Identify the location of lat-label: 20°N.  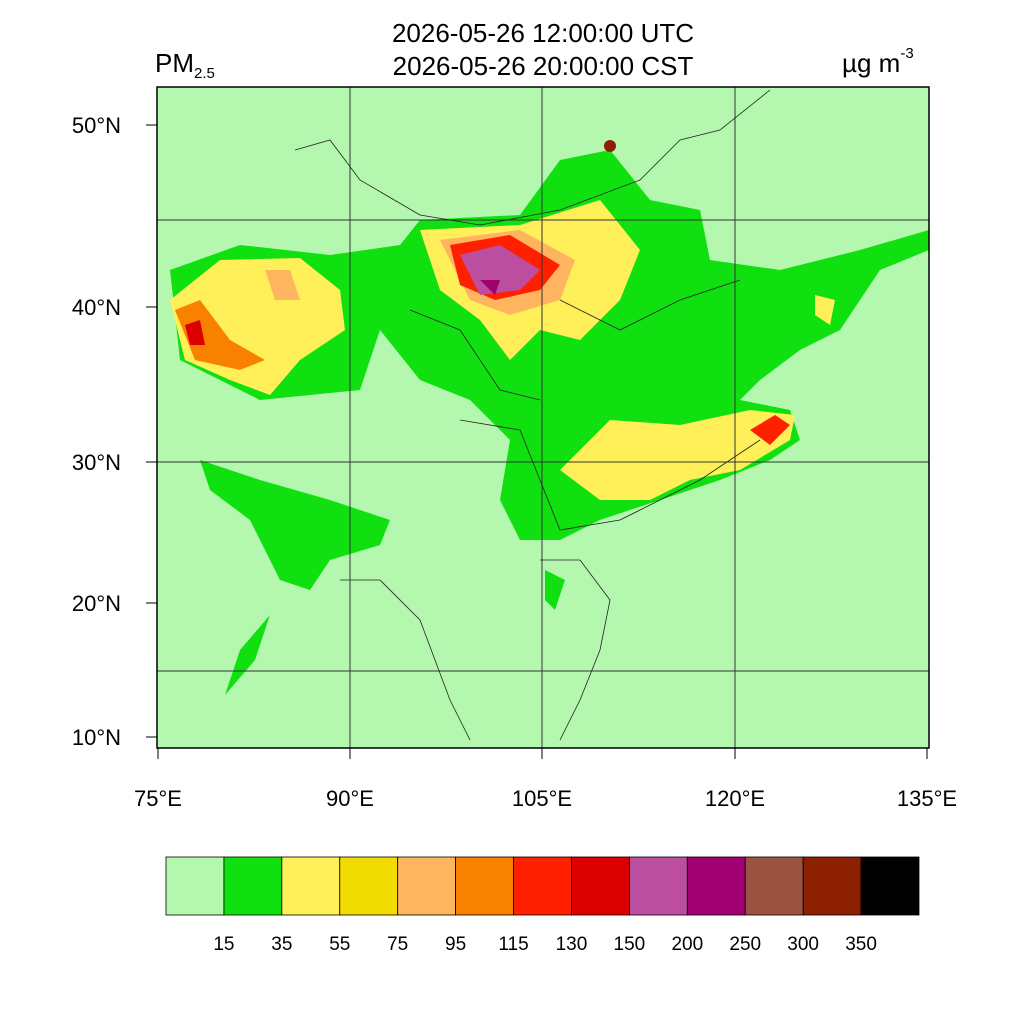
(96, 603).